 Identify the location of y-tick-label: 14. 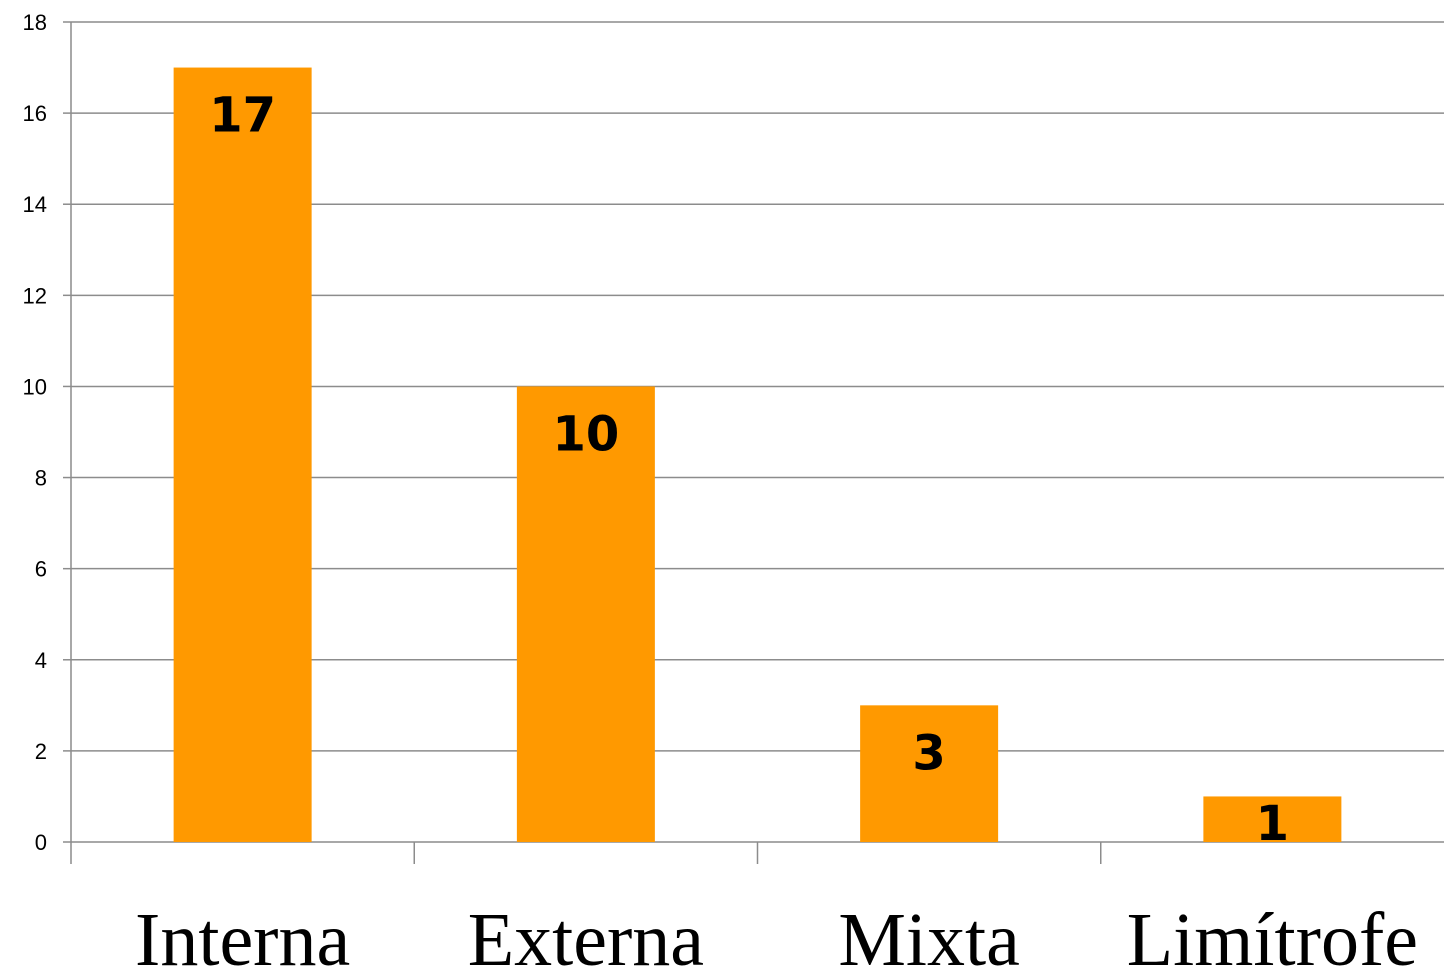
(35, 204).